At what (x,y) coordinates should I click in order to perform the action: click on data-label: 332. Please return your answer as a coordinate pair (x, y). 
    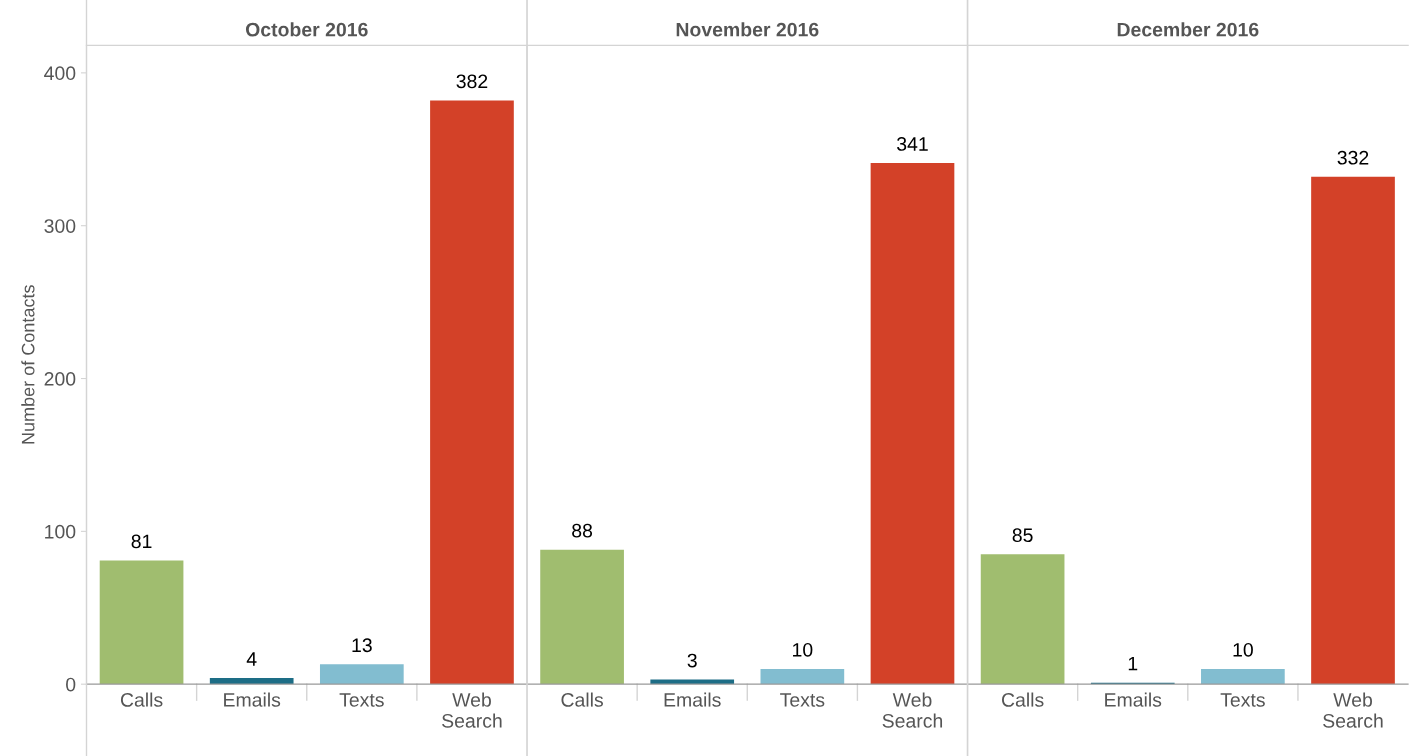
    Looking at the image, I should click on (1353, 157).